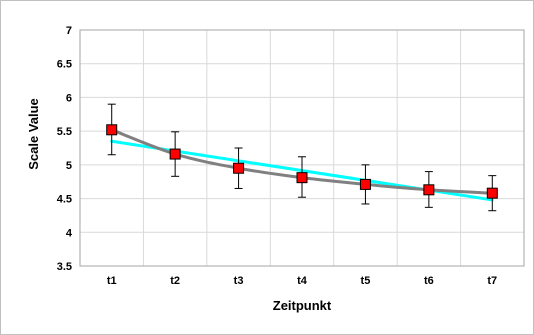 The width and height of the screenshot is (534, 335). Describe the element at coordinates (33, 134) in the screenshot. I see `y-axis-title: Scale Value` at that location.